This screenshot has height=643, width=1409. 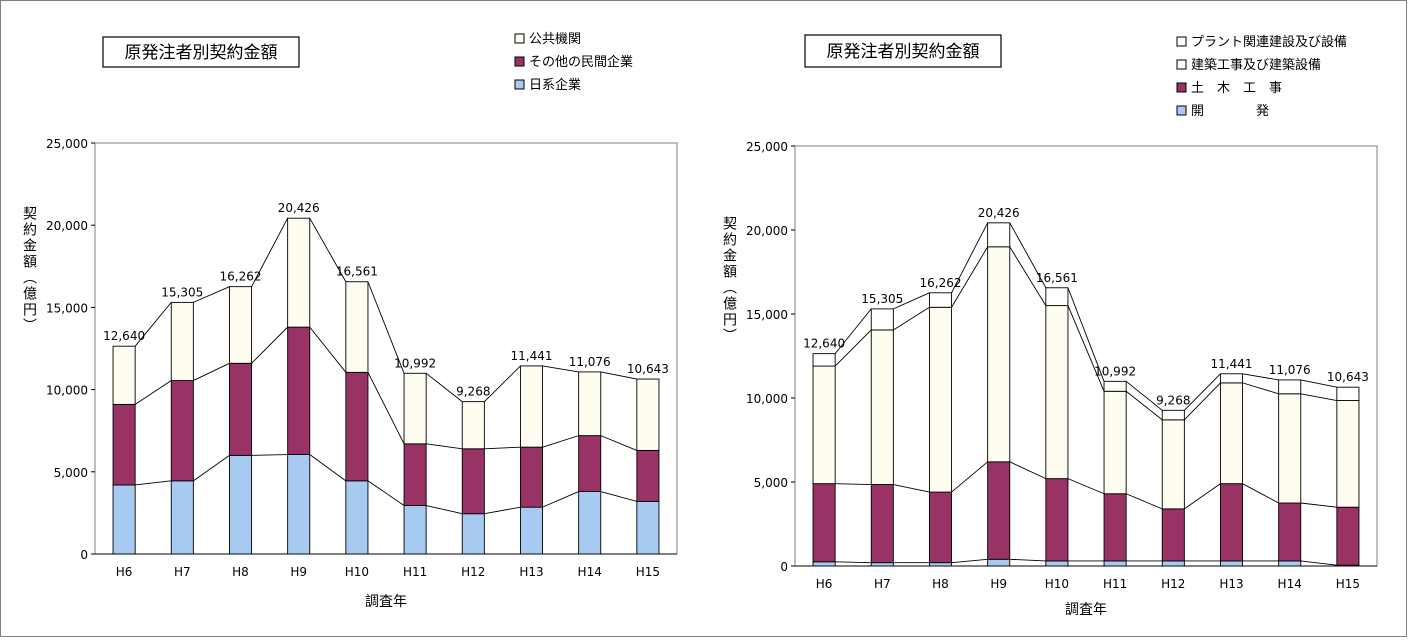 What do you see at coordinates (473, 572) in the screenshot?
I see `x-tick-label: H12` at bounding box center [473, 572].